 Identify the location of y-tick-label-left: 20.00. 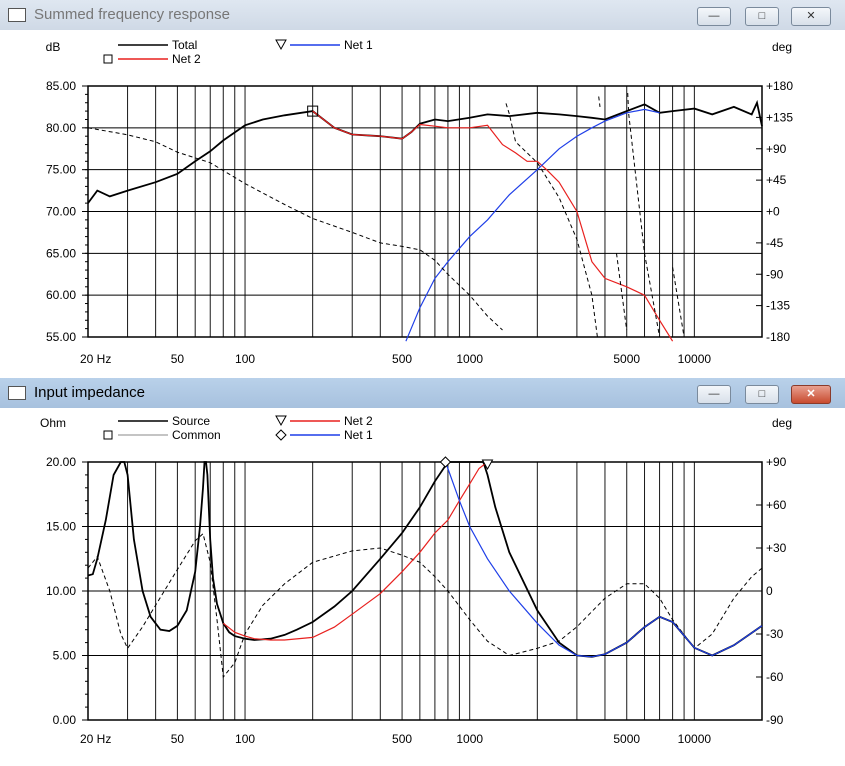
(61, 462).